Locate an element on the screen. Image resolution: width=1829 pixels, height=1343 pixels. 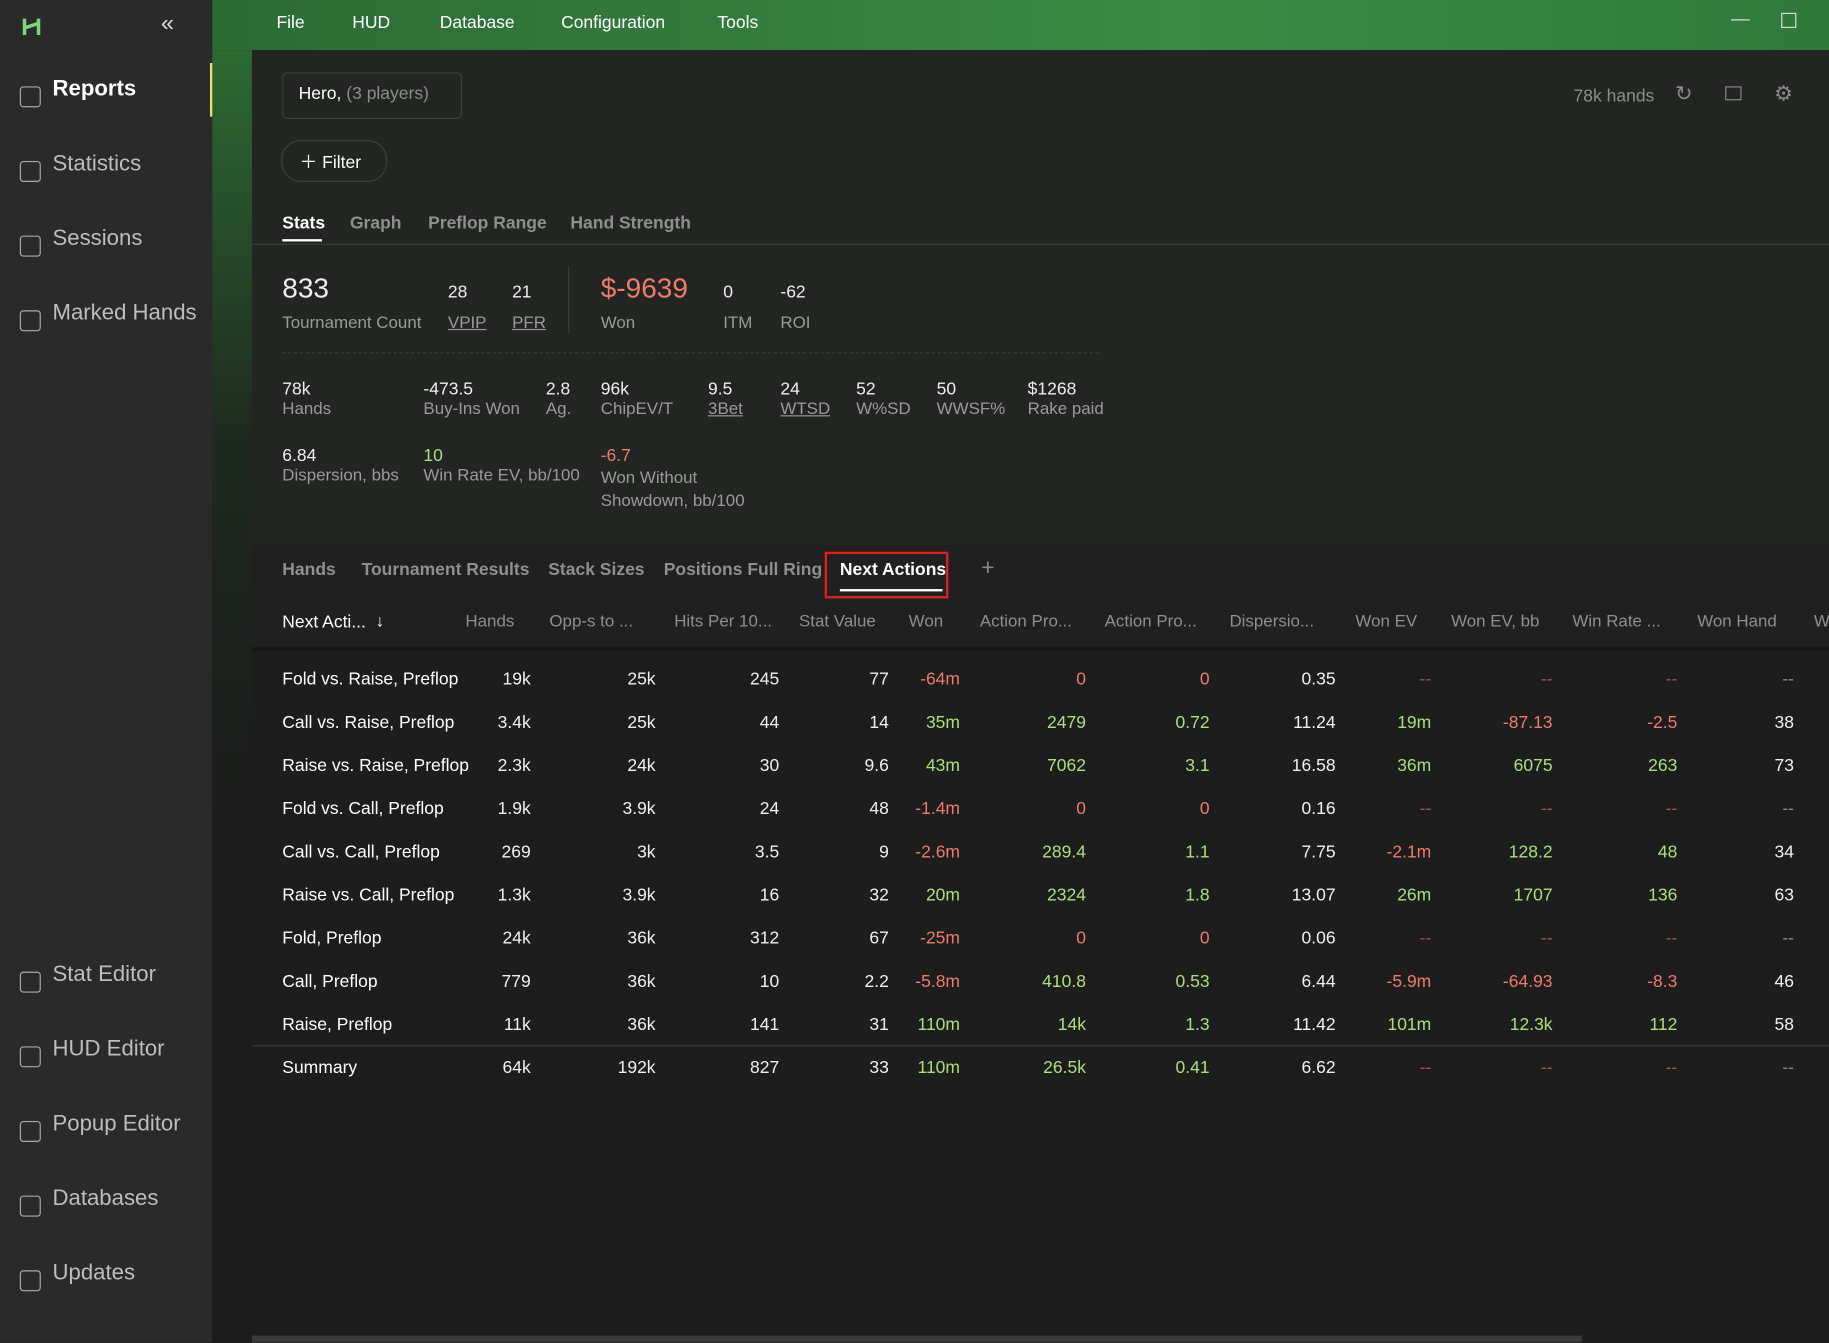
table-cell: 48 is located at coordinates (879, 809).